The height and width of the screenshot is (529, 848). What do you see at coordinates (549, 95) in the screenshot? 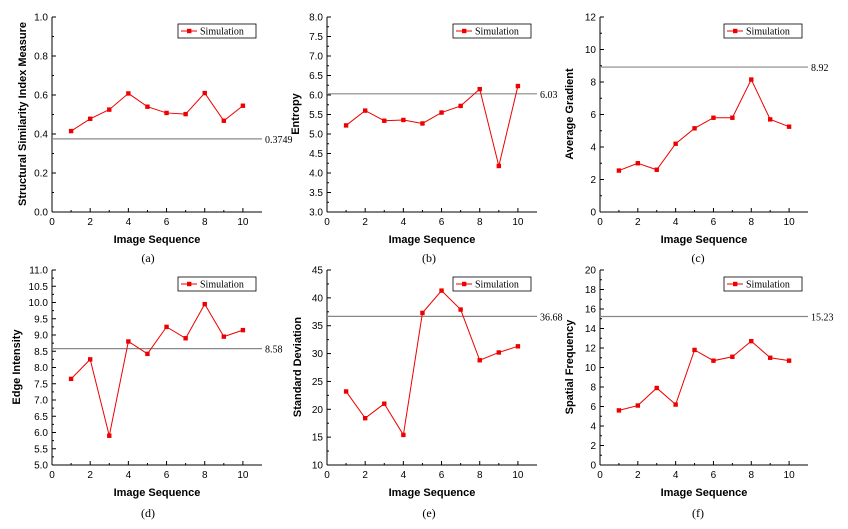
I see `reference-label: 6.03` at bounding box center [549, 95].